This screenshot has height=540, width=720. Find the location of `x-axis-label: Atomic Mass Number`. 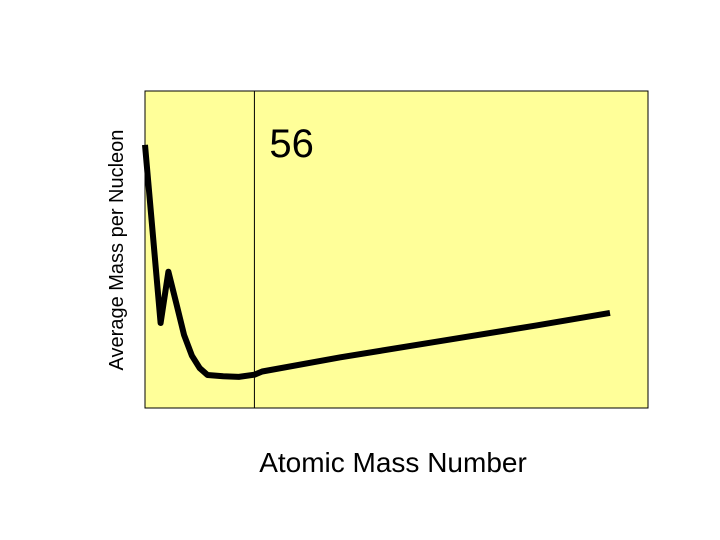

x-axis-label: Atomic Mass Number is located at coordinates (393, 462).